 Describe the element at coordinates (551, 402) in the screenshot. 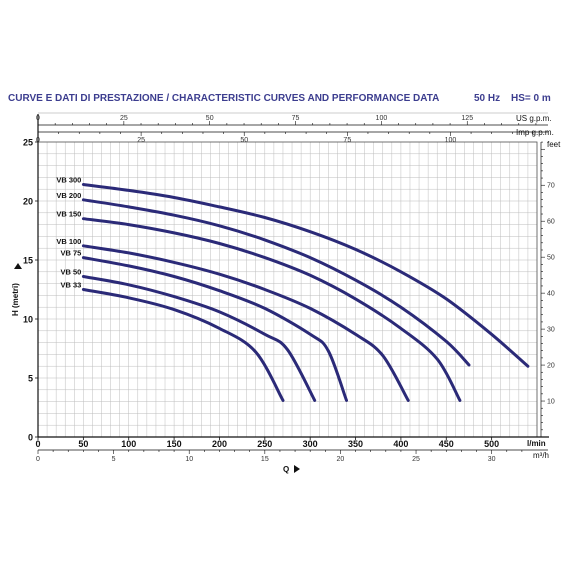

I see `feet-tick-label: 10` at that location.